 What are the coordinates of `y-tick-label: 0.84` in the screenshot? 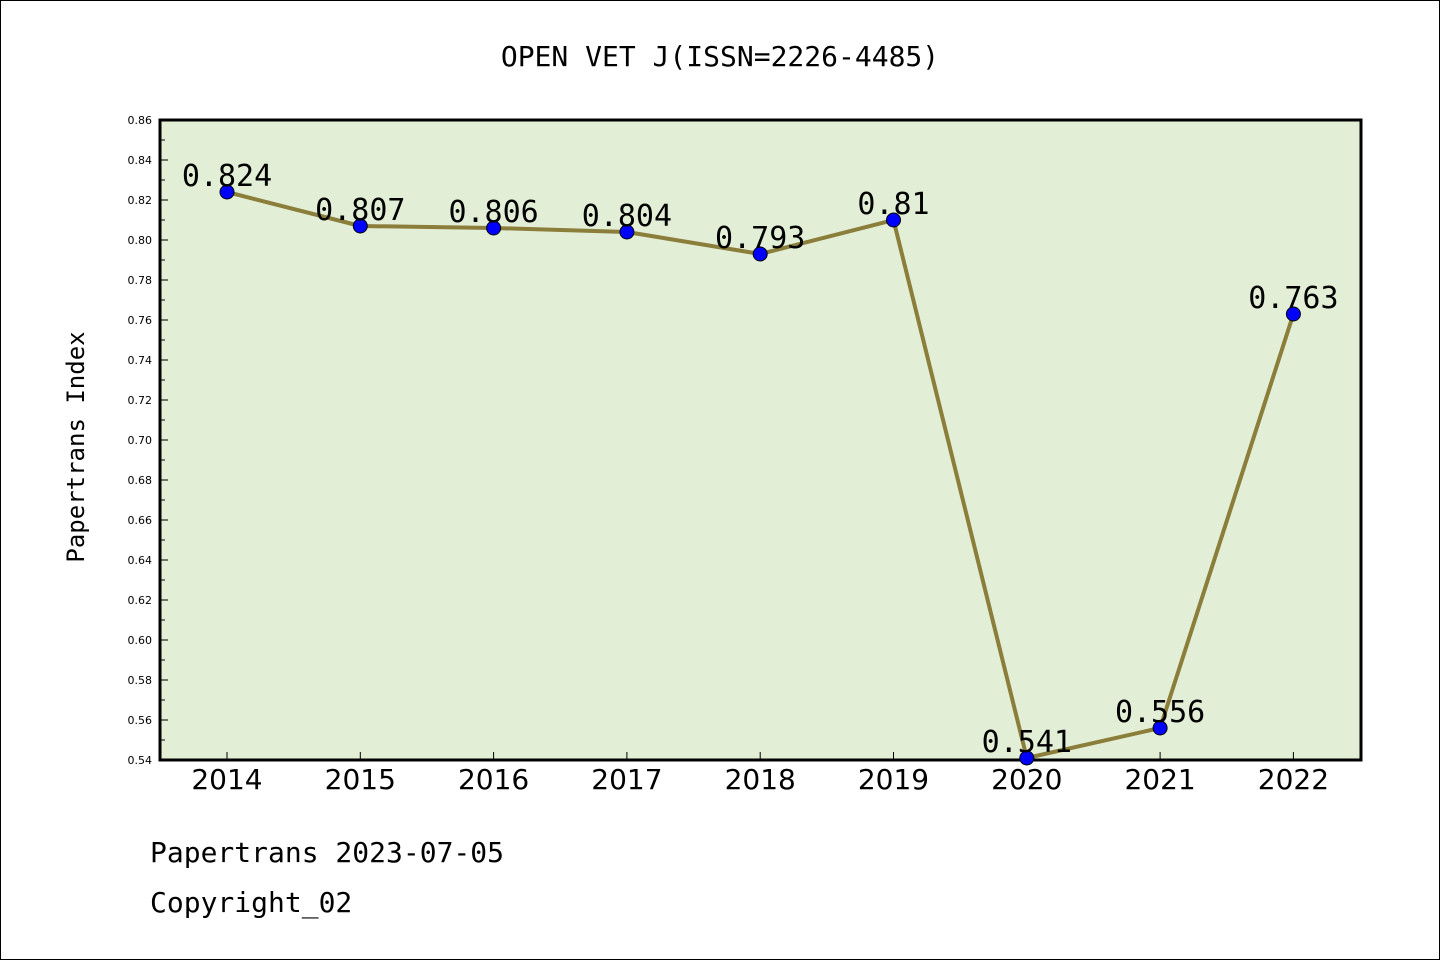 It's located at (140, 160).